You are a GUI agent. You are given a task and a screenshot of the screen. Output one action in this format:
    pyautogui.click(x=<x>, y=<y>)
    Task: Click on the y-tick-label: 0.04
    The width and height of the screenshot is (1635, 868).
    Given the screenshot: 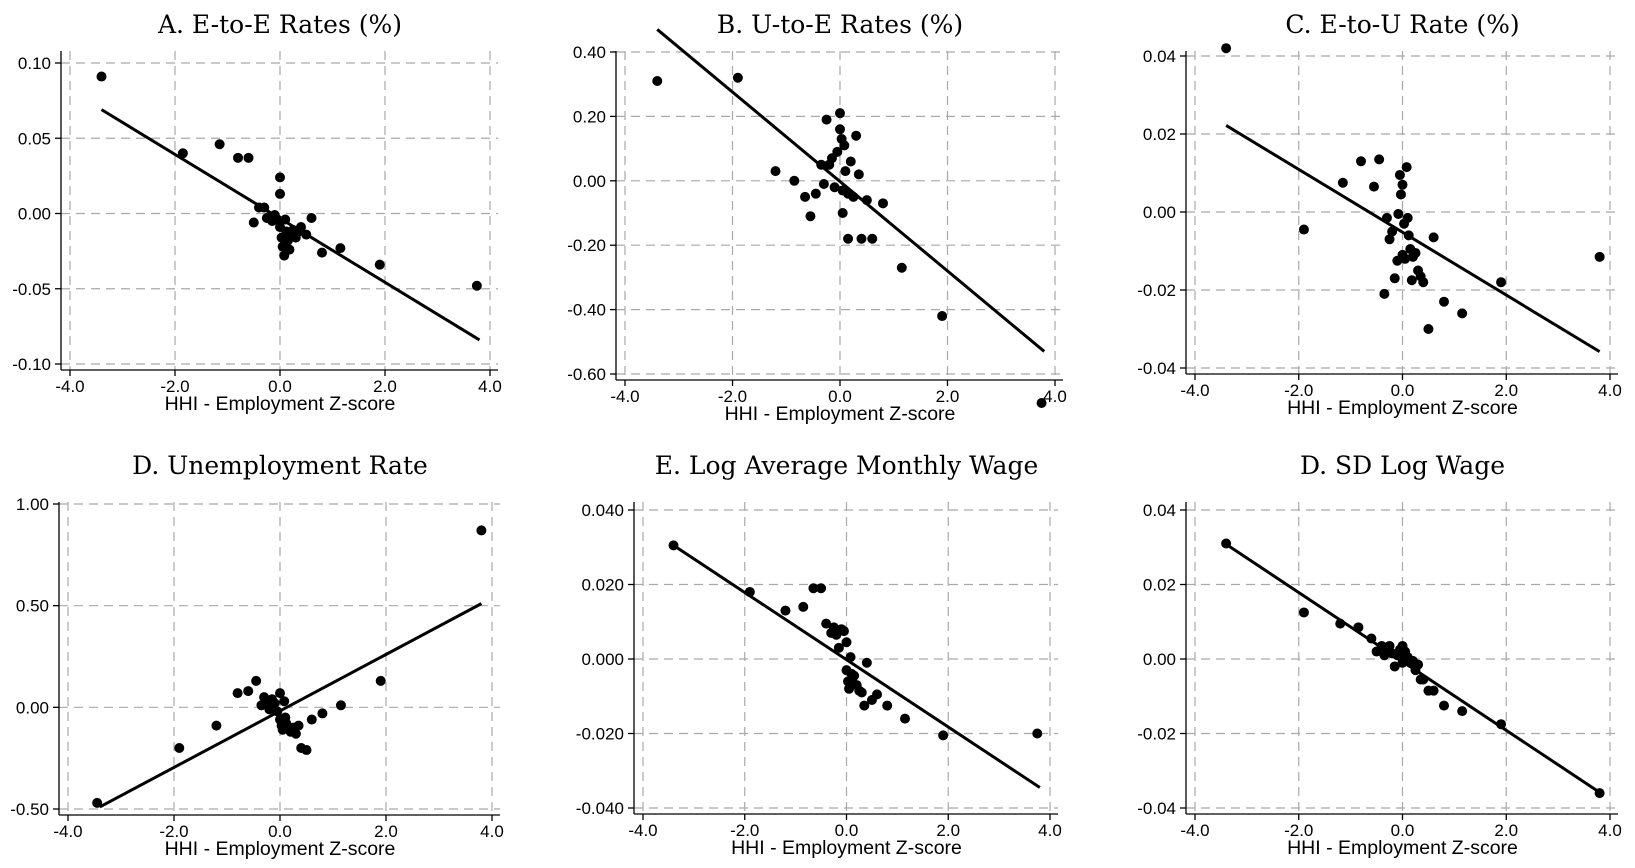 What is the action you would take?
    pyautogui.click(x=1159, y=510)
    